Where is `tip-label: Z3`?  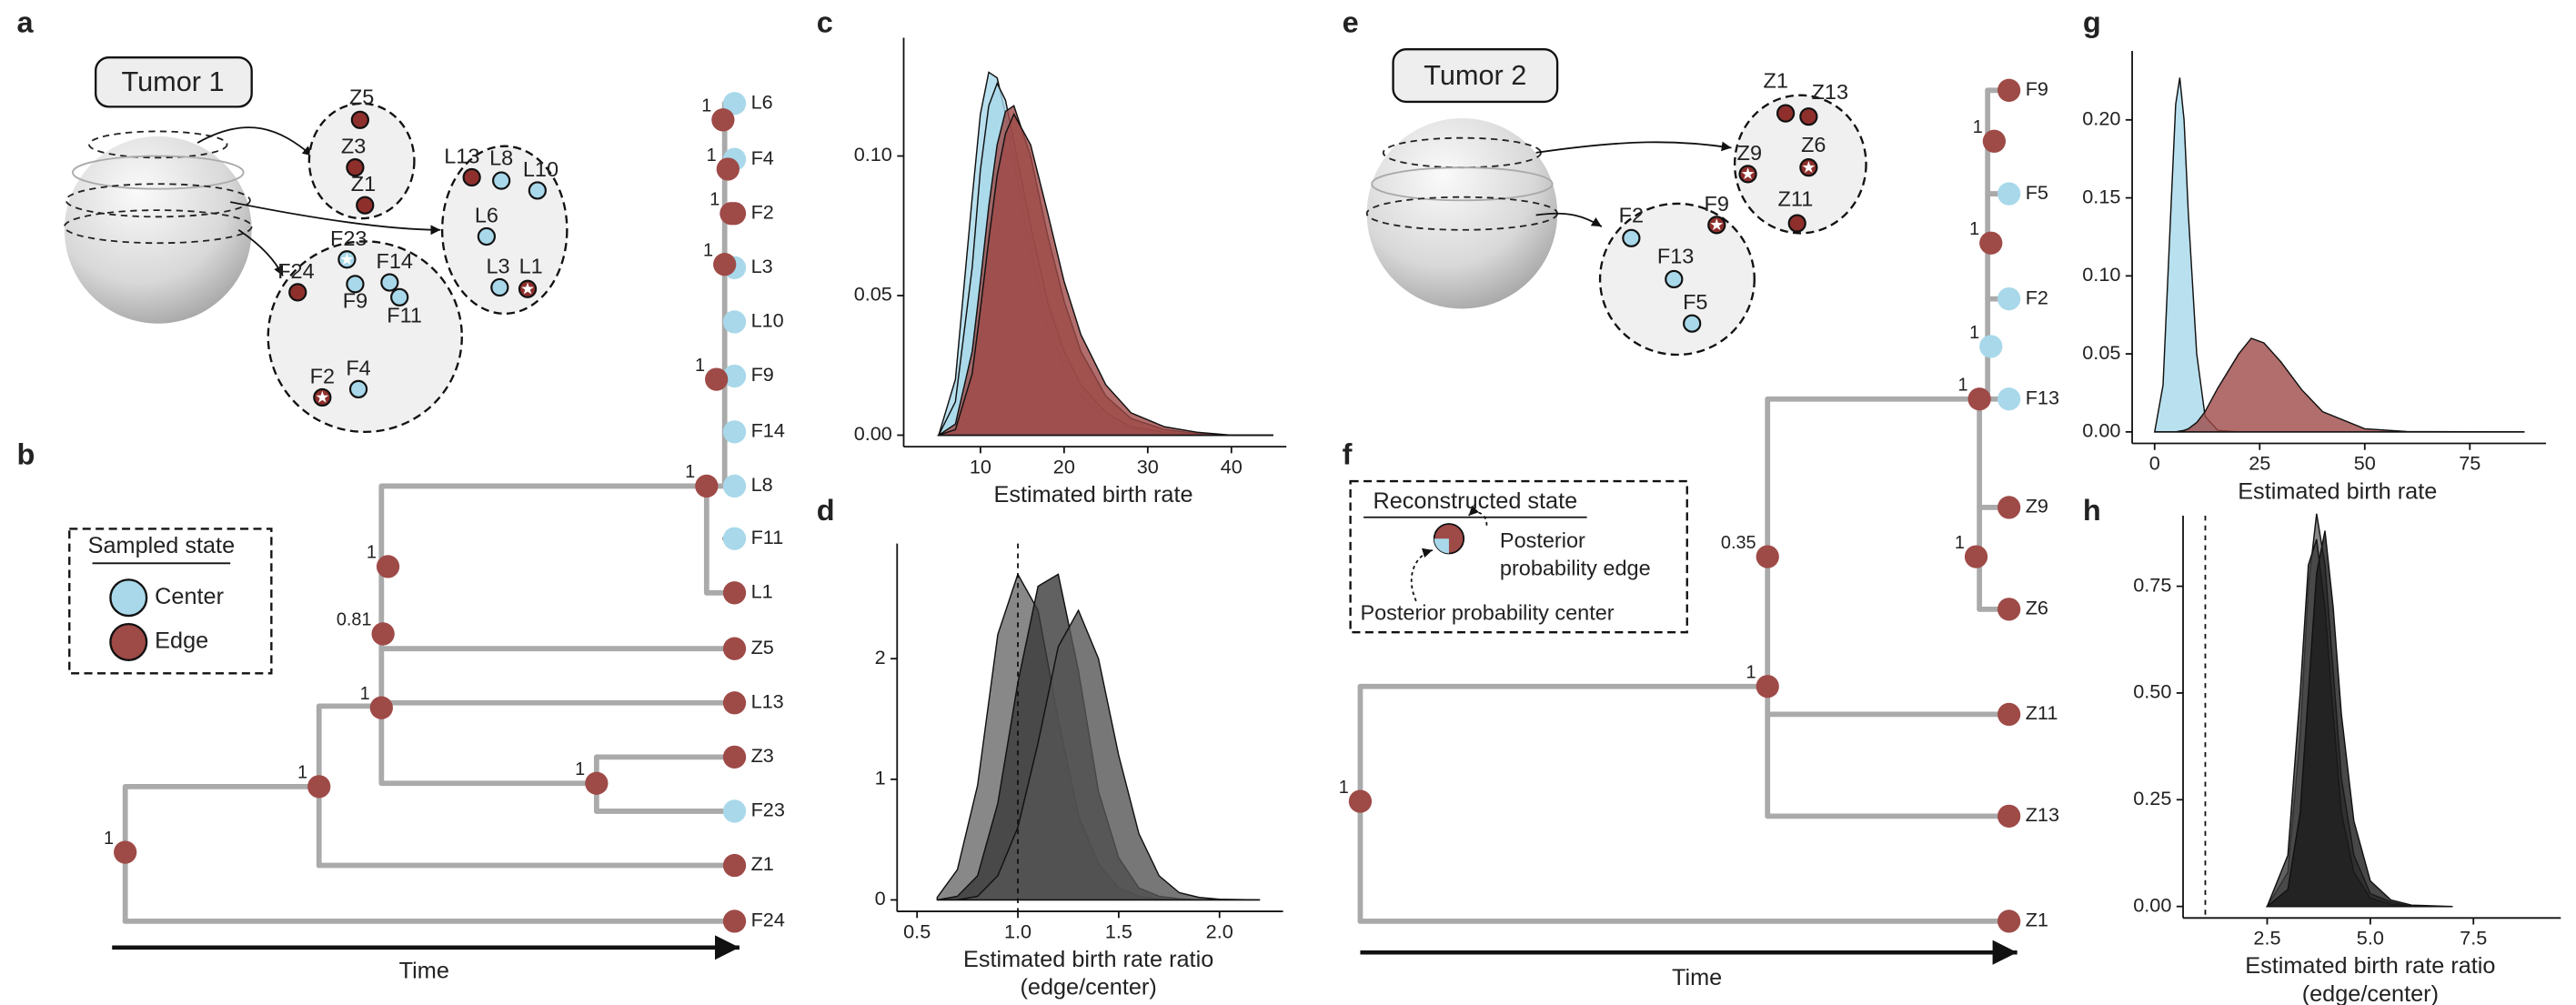 tip-label: Z3 is located at coordinates (762, 755).